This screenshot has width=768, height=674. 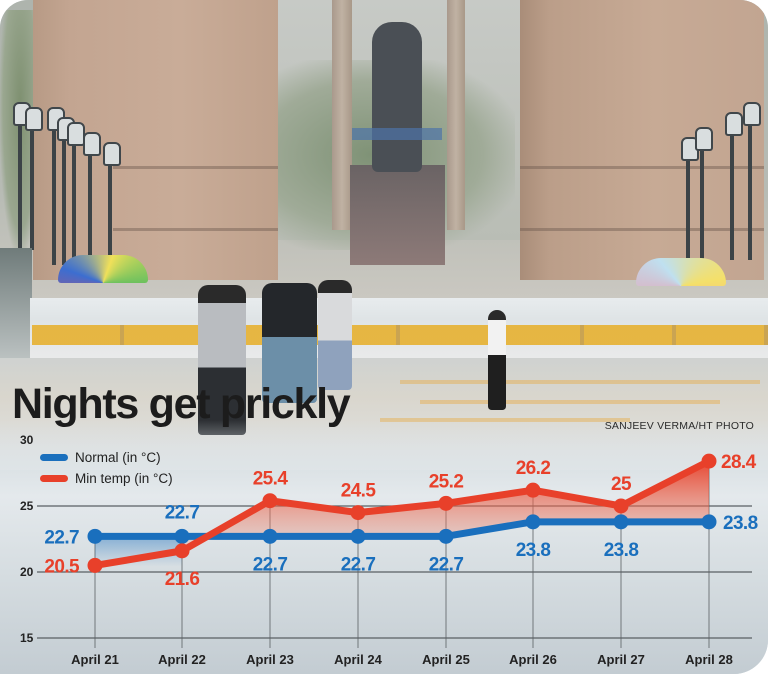 I want to click on x-tick-label: April 22, so click(x=182, y=659).